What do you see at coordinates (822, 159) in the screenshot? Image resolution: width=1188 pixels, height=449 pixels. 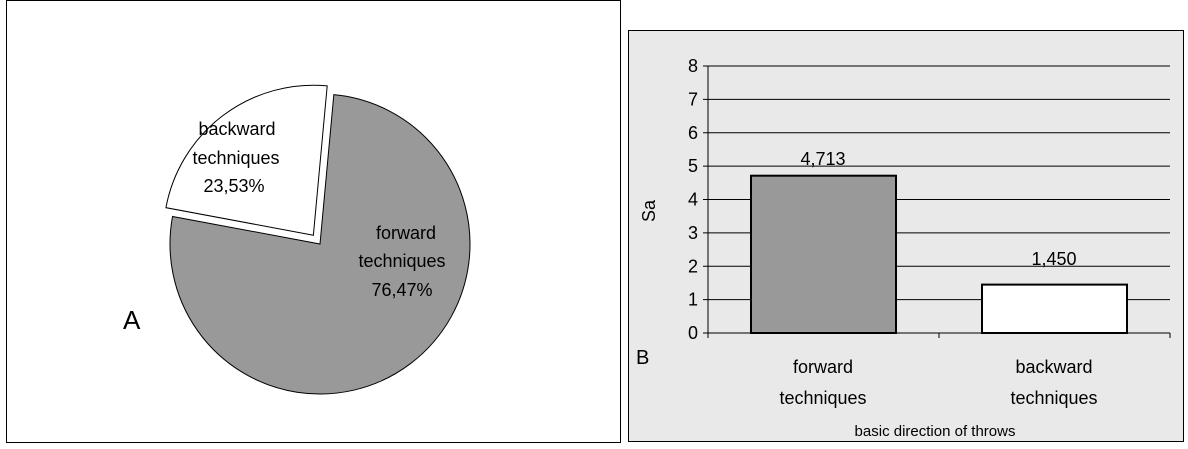 I see `bar-value-label-forward: 4,713` at bounding box center [822, 159].